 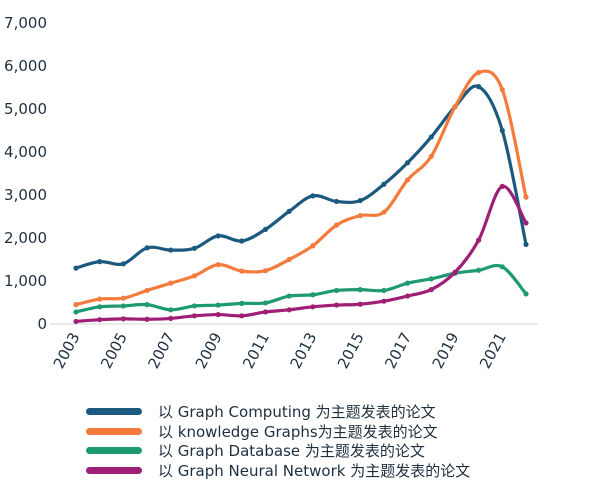 I want to click on legend-item-graph-neural-network: 以 Graph Neural Network 为主题发表的论文, so click(x=278, y=471).